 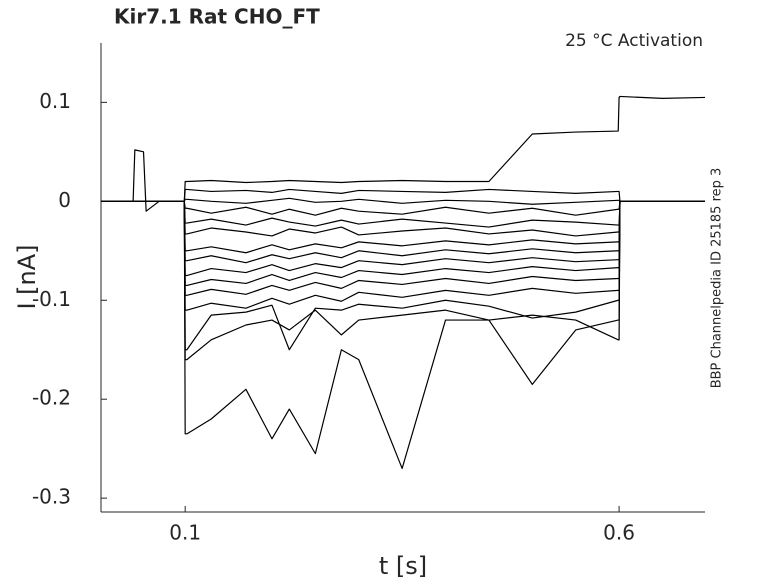 What do you see at coordinates (64, 200) in the screenshot?
I see `y-tick-label: 0` at bounding box center [64, 200].